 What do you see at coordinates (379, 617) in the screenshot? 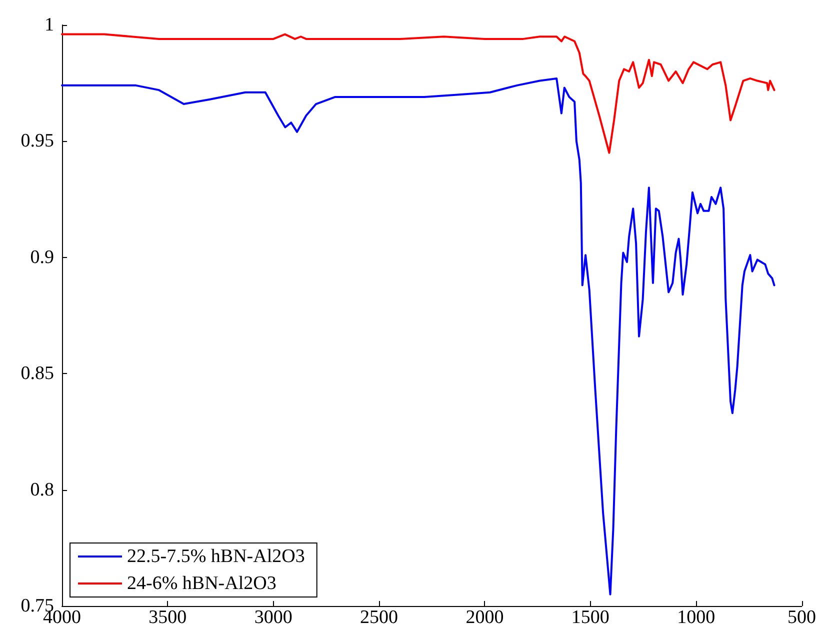
I see `x-tick-label: 2500` at bounding box center [379, 617].